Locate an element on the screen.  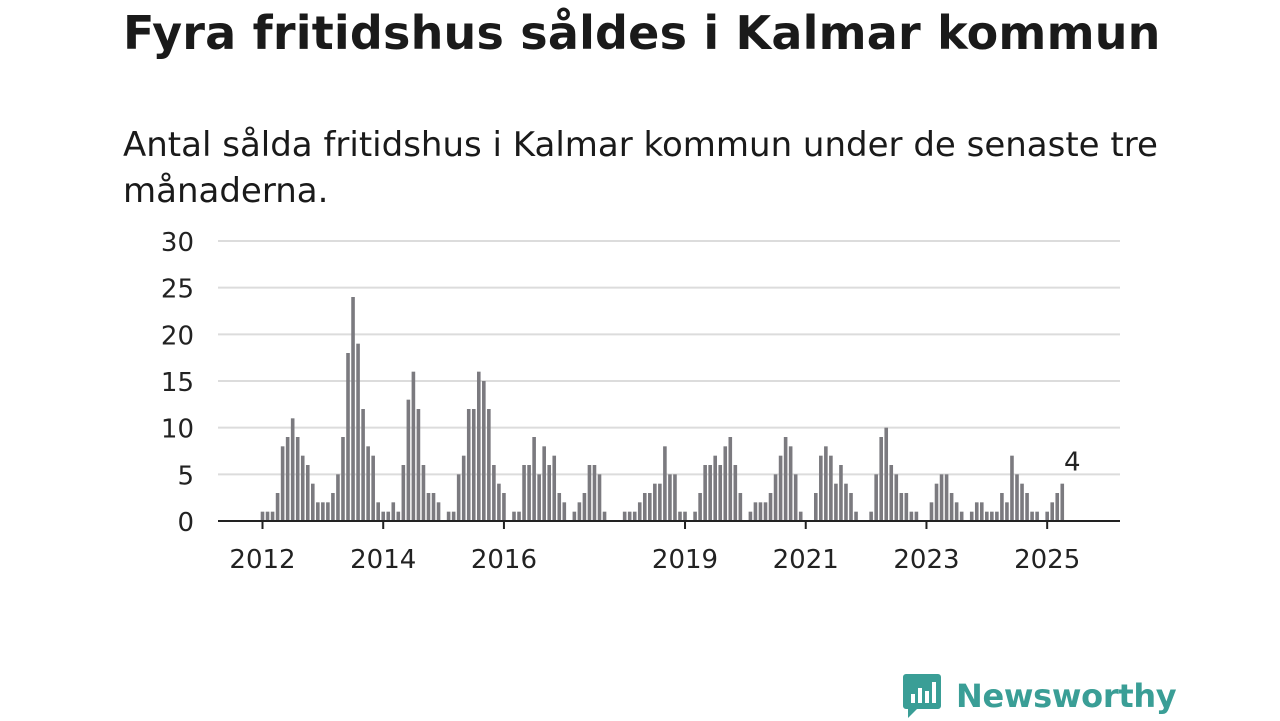
y-tick-label: 10 is located at coordinates (177, 430).